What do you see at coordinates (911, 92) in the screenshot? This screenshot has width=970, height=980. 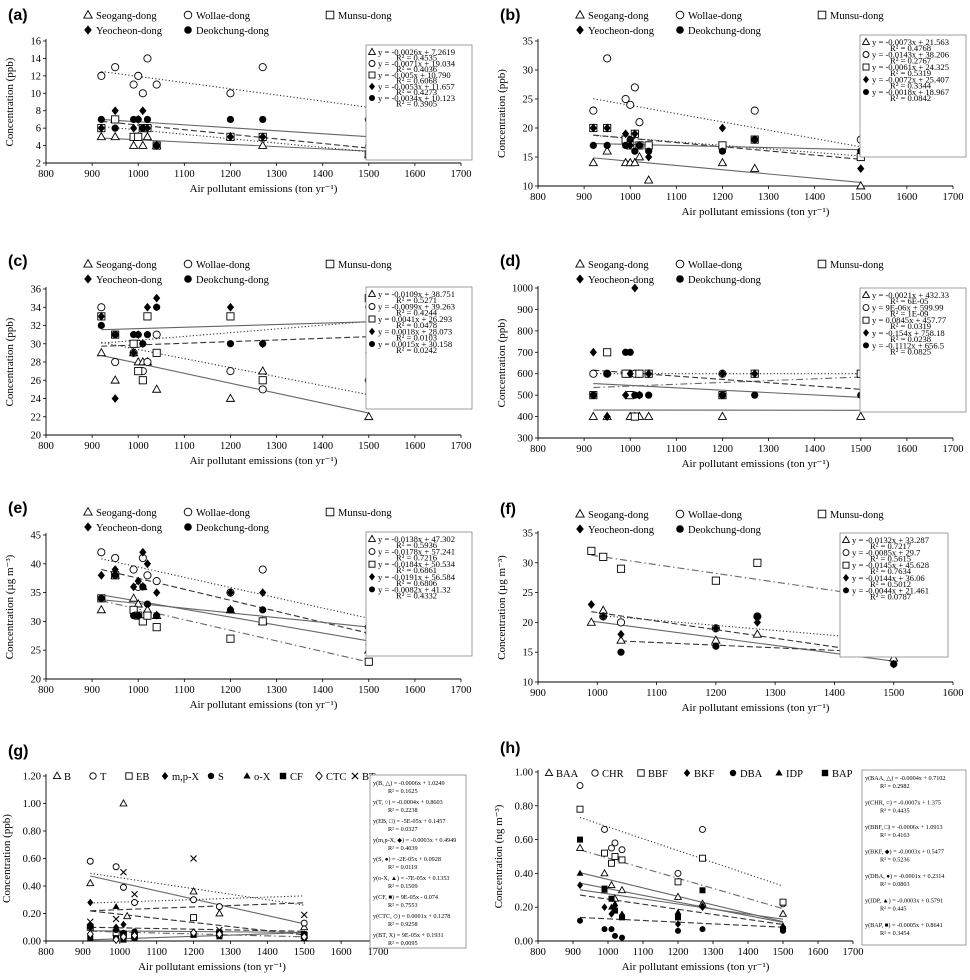 I see `regression-equation: y = -0.0018x + 18.967` at bounding box center [911, 92].